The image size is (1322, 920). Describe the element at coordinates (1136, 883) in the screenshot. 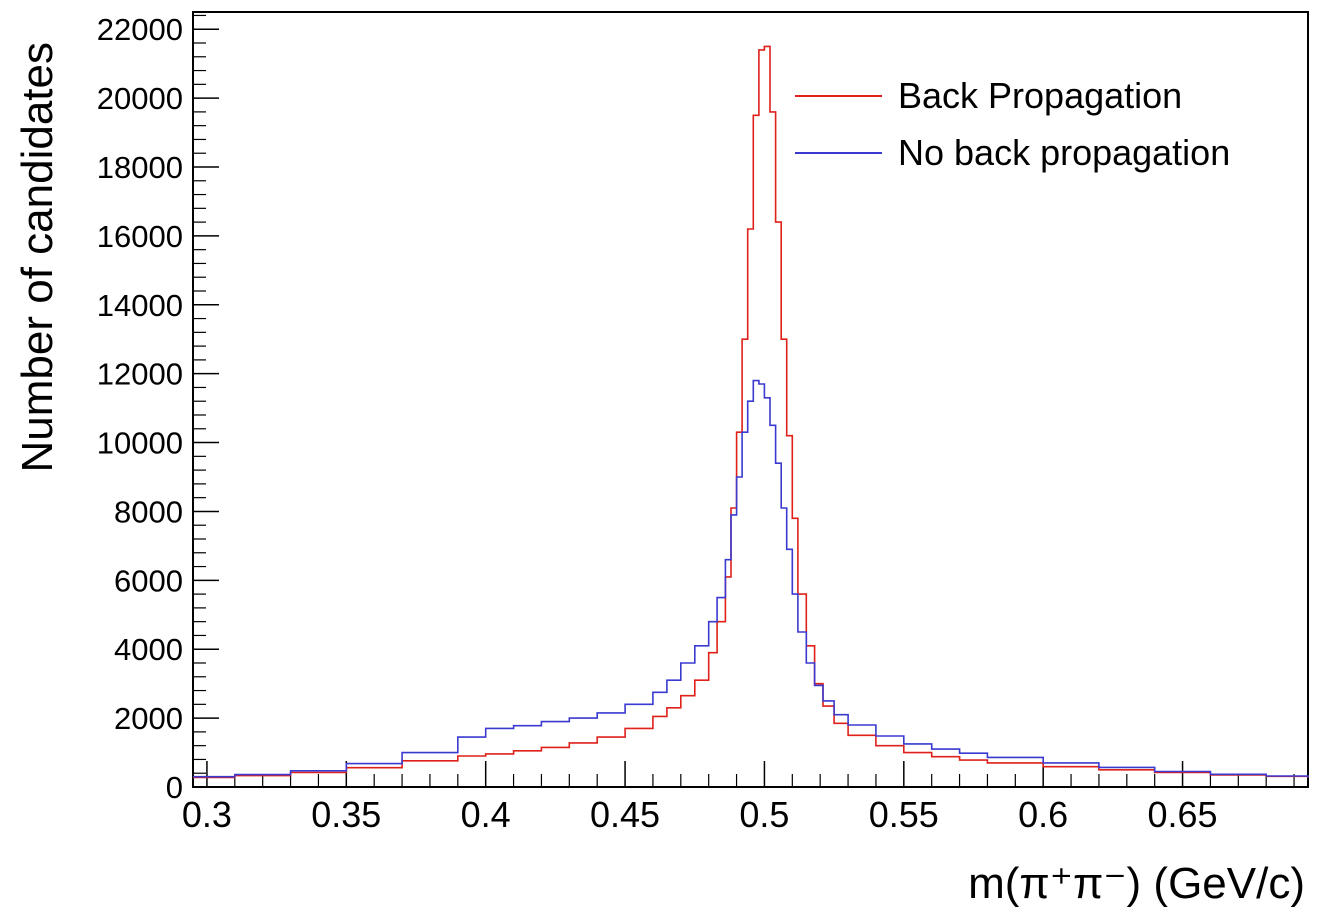

I see `x-axis-title: m(π⁺π⁻) (GeV/c)` at that location.